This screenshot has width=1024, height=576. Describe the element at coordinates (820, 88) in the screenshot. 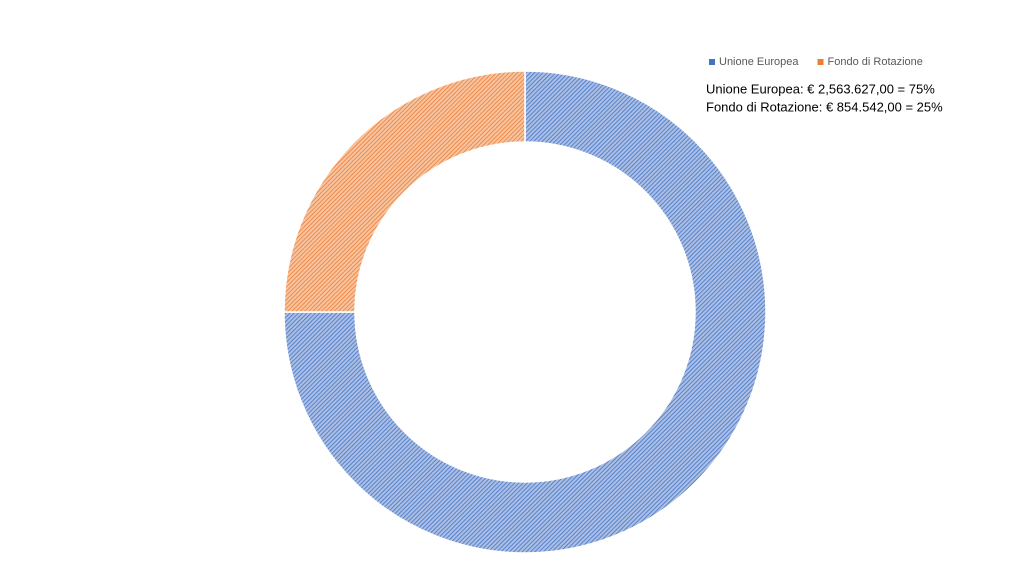

I see `annotation: Unione Europea: € 2,563.627,00 = 75%` at that location.